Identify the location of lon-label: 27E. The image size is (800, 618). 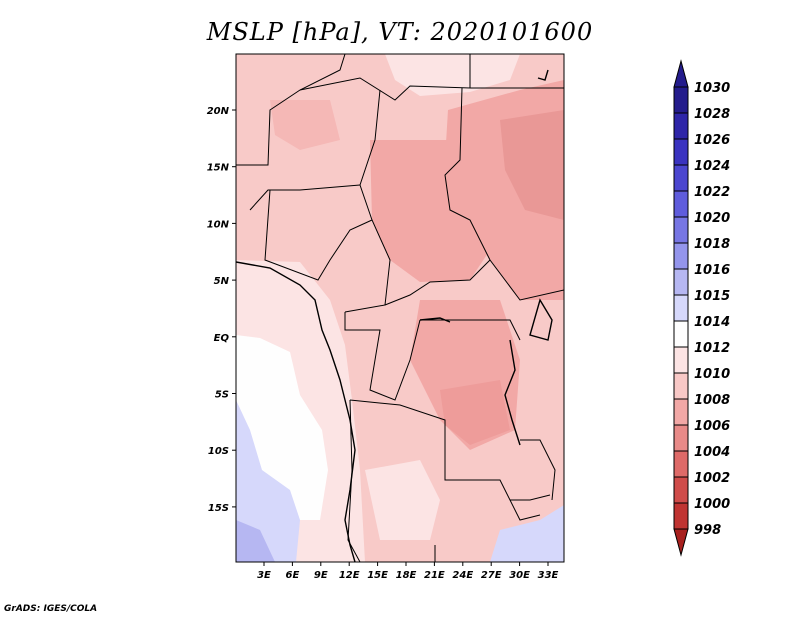
(491, 575).